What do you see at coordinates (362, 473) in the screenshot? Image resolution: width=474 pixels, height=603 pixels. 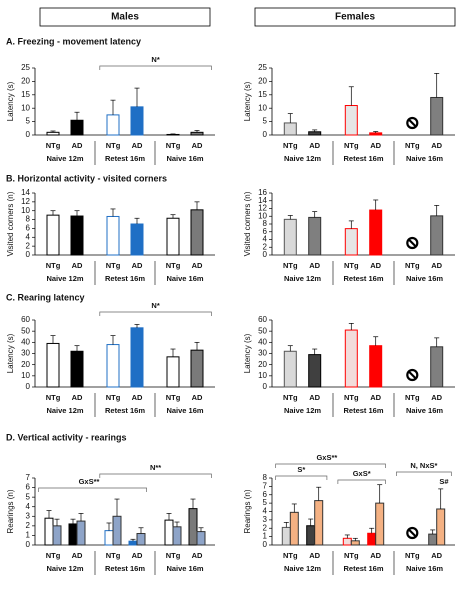 I see `annotation: GxS*` at bounding box center [362, 473].